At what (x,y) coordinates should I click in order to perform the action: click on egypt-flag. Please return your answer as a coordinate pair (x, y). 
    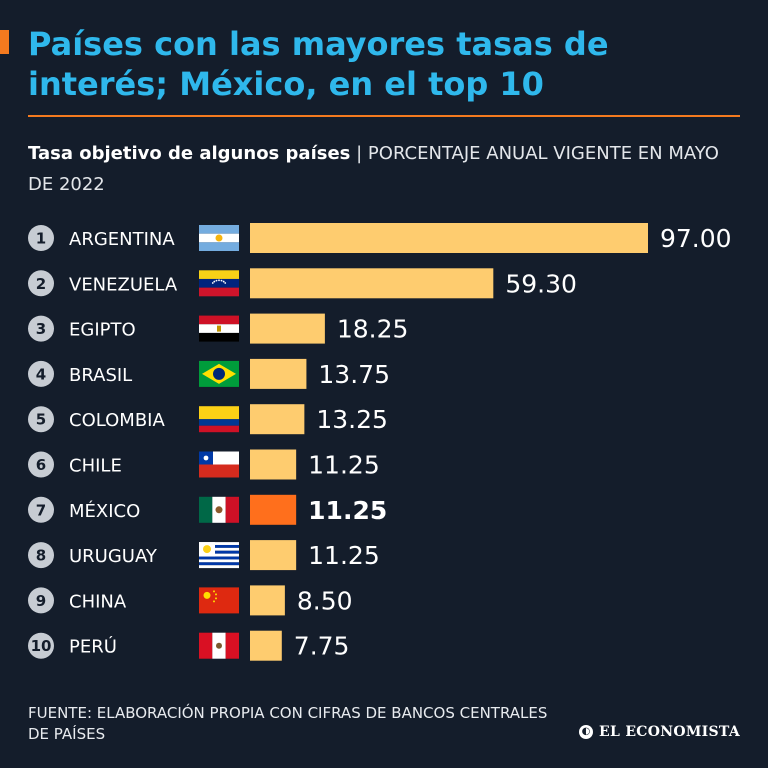
    Looking at the image, I should click on (219, 328).